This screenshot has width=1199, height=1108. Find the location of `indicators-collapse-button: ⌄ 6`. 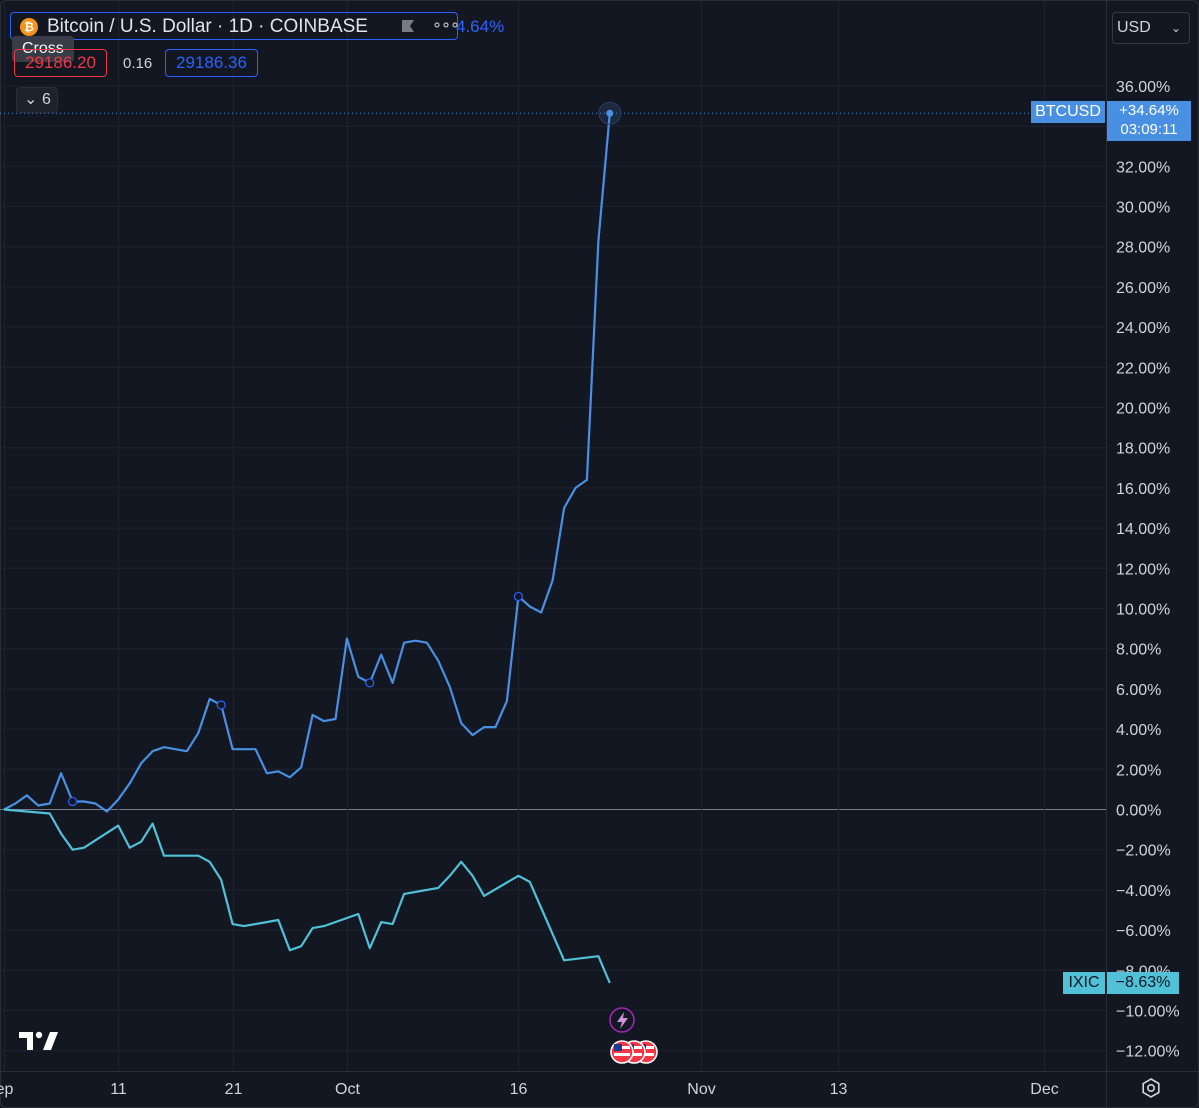

indicators-collapse-button: ⌄ 6 is located at coordinates (37, 100).